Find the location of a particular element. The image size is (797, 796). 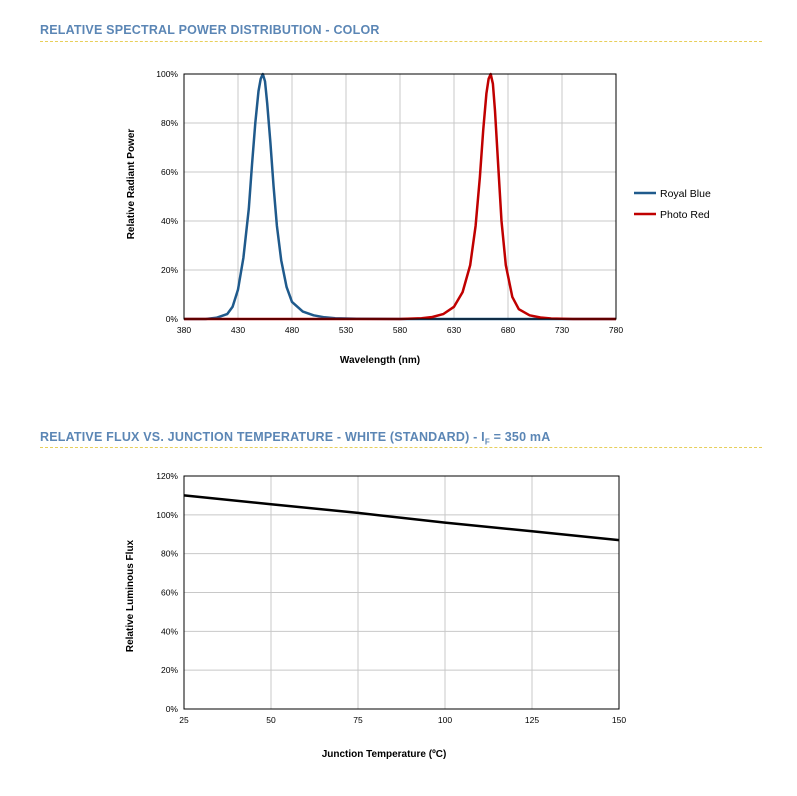

x-tick-label: 125 is located at coordinates (532, 720).